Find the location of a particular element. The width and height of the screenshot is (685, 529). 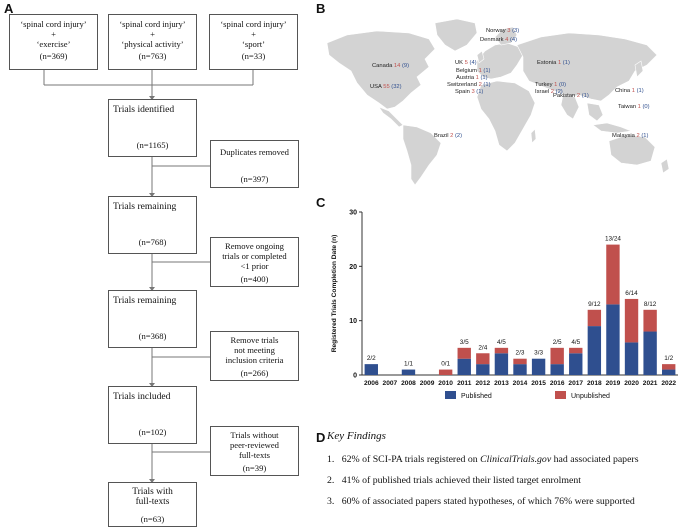

map-country-name: Turkey is located at coordinates (545, 85).